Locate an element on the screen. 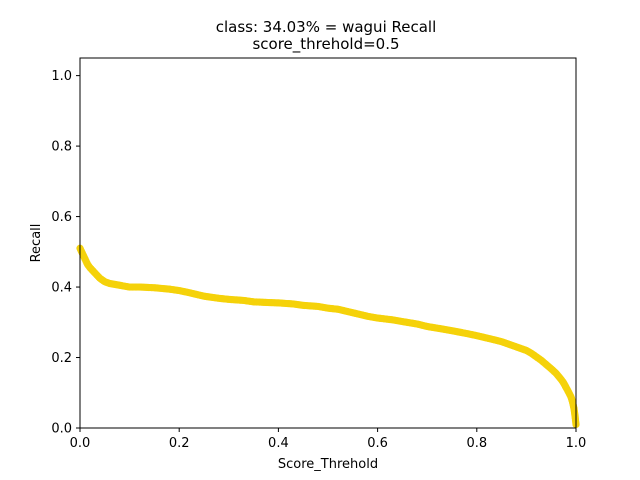  y-tick-label: 0.4 is located at coordinates (61, 288).